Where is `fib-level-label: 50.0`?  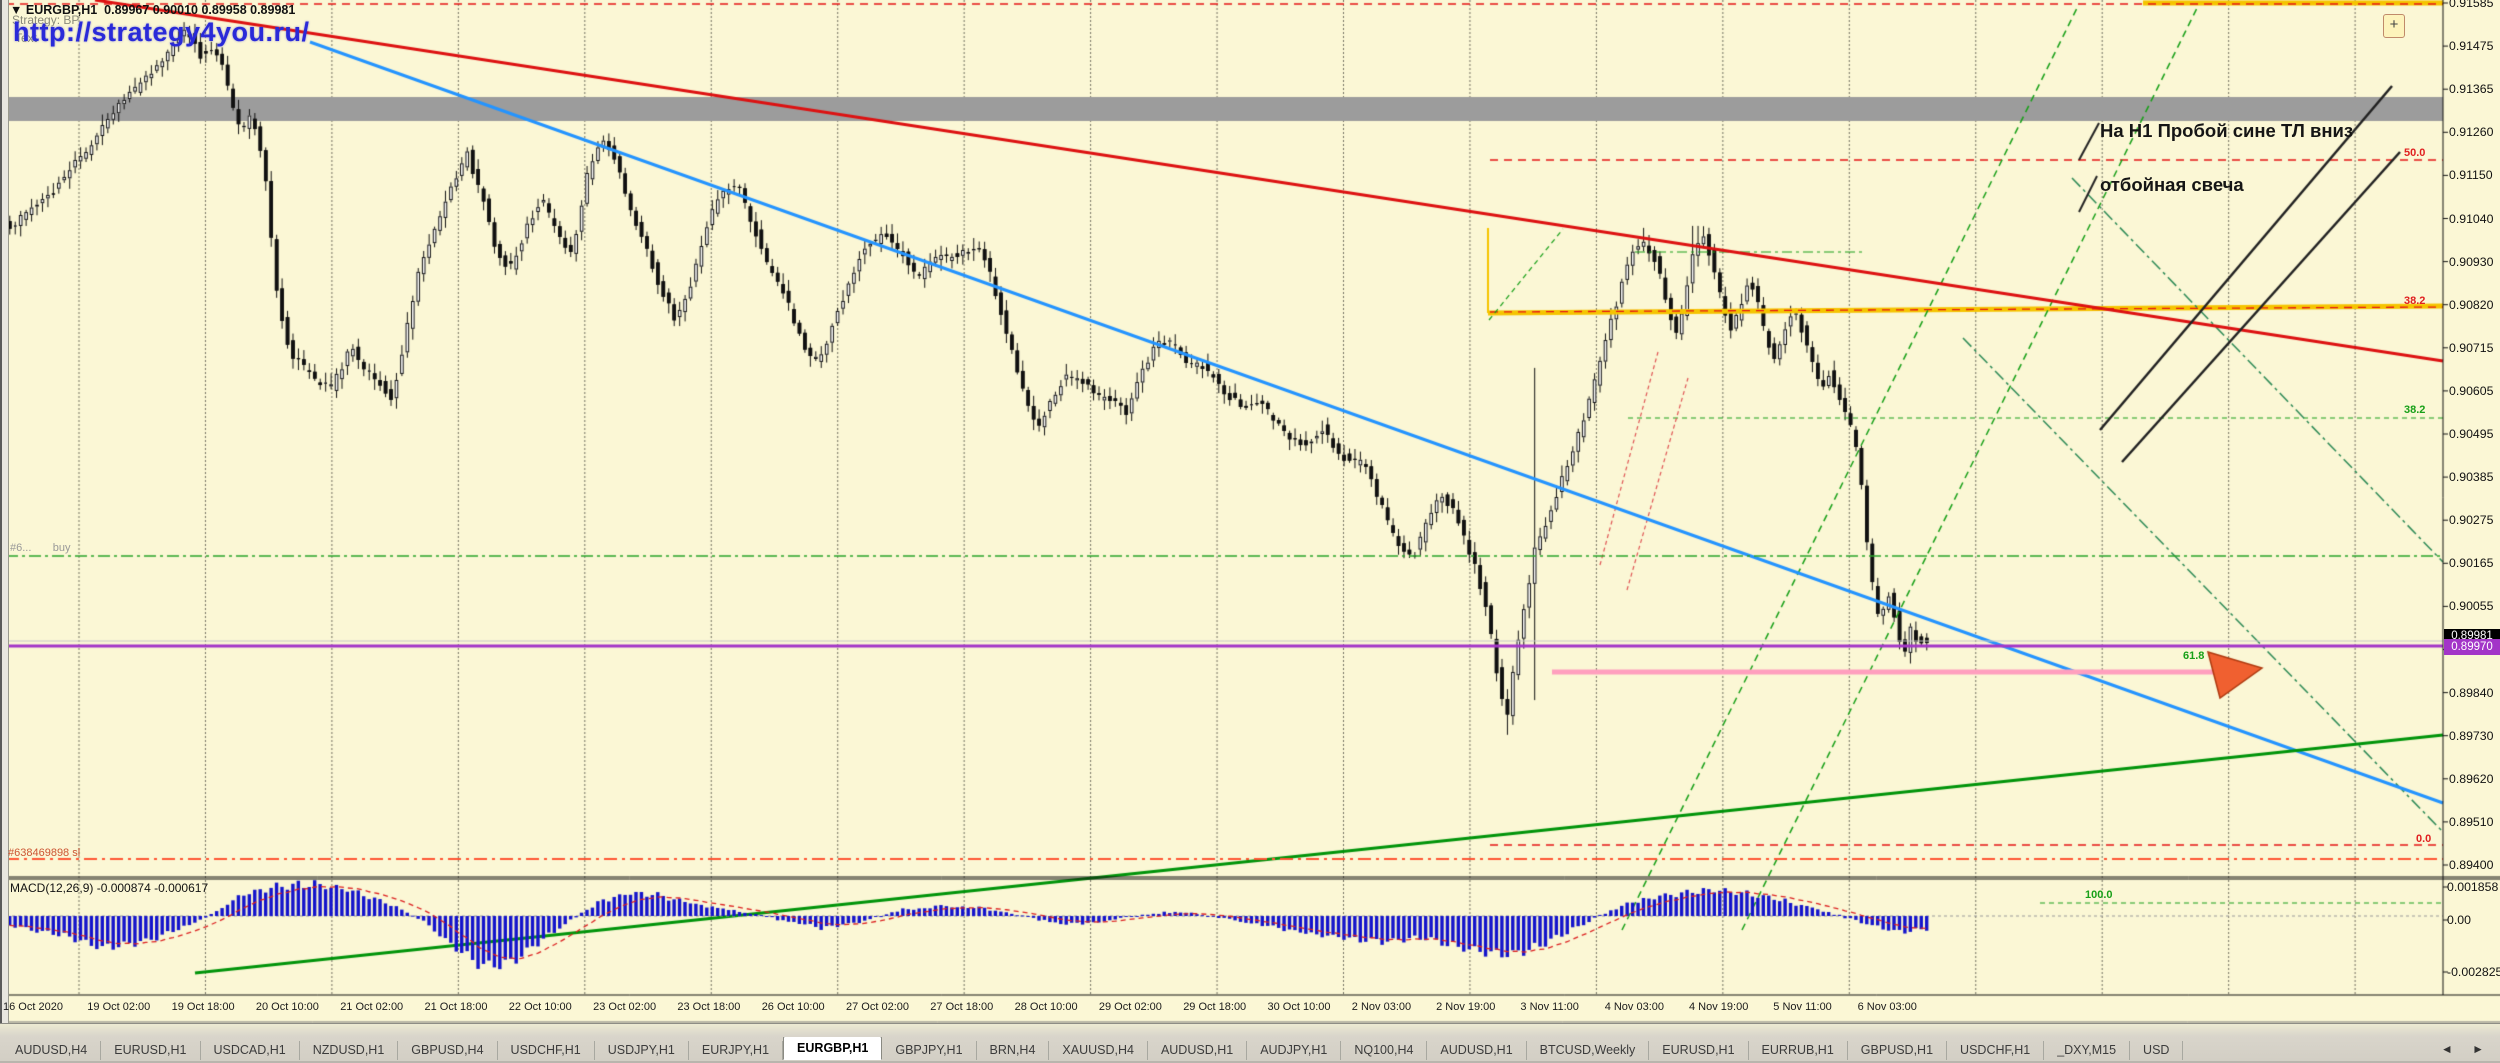
fib-level-label: 50.0 is located at coordinates (2415, 153).